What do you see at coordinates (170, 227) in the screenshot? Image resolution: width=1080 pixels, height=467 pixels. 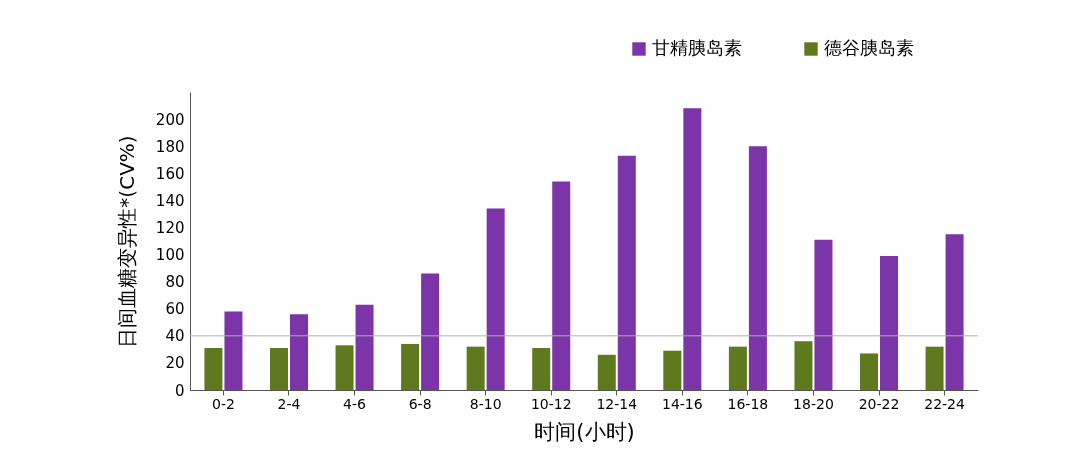 I see `y-tick-label: 120` at bounding box center [170, 227].